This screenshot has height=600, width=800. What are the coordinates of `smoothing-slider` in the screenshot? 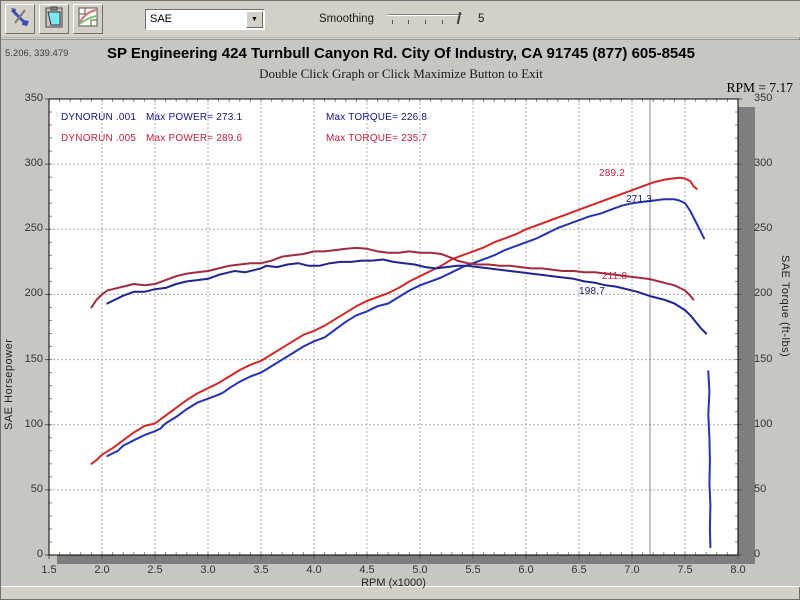 It's located at (424, 19).